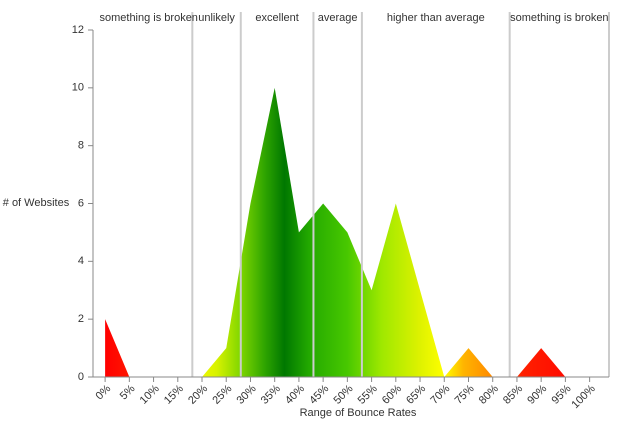 This screenshot has width=620, height=422. I want to click on x-tick-label: 50%, so click(343, 395).